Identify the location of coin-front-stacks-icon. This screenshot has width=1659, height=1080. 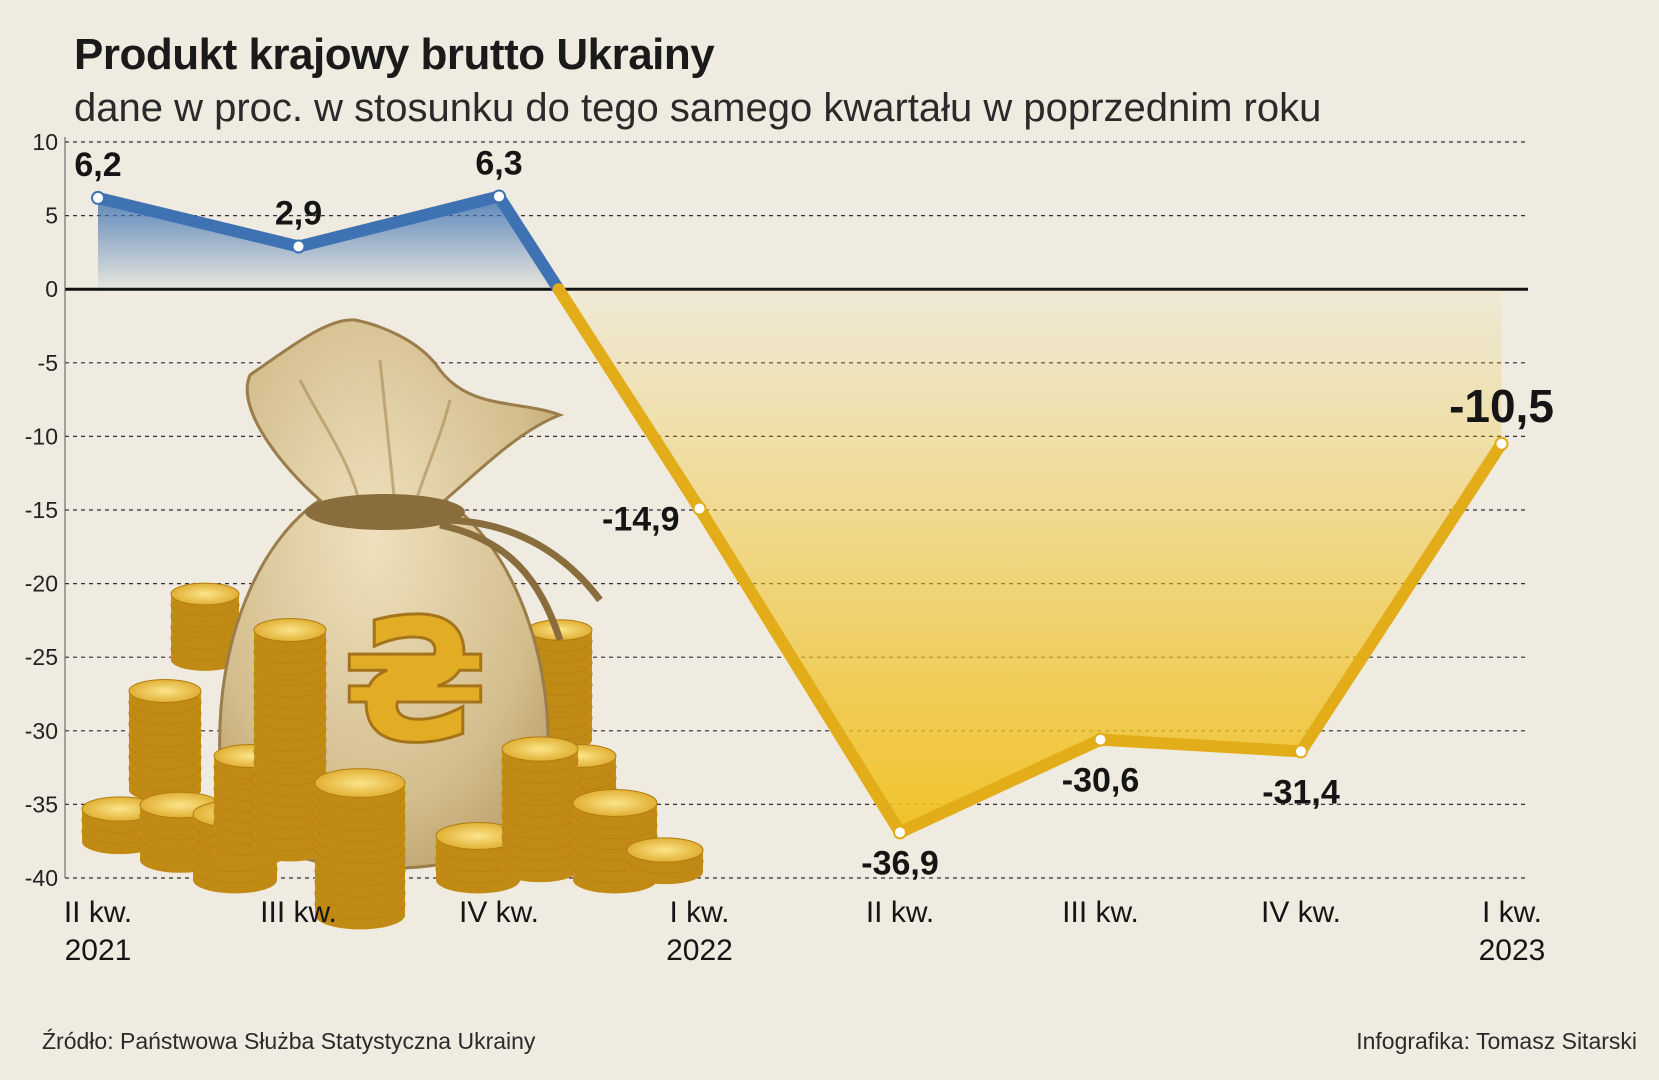
(392, 773).